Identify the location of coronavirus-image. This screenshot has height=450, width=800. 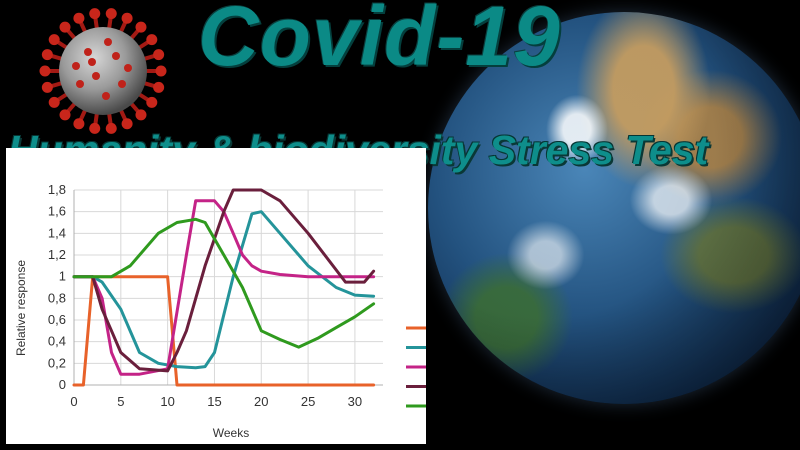
(103, 71).